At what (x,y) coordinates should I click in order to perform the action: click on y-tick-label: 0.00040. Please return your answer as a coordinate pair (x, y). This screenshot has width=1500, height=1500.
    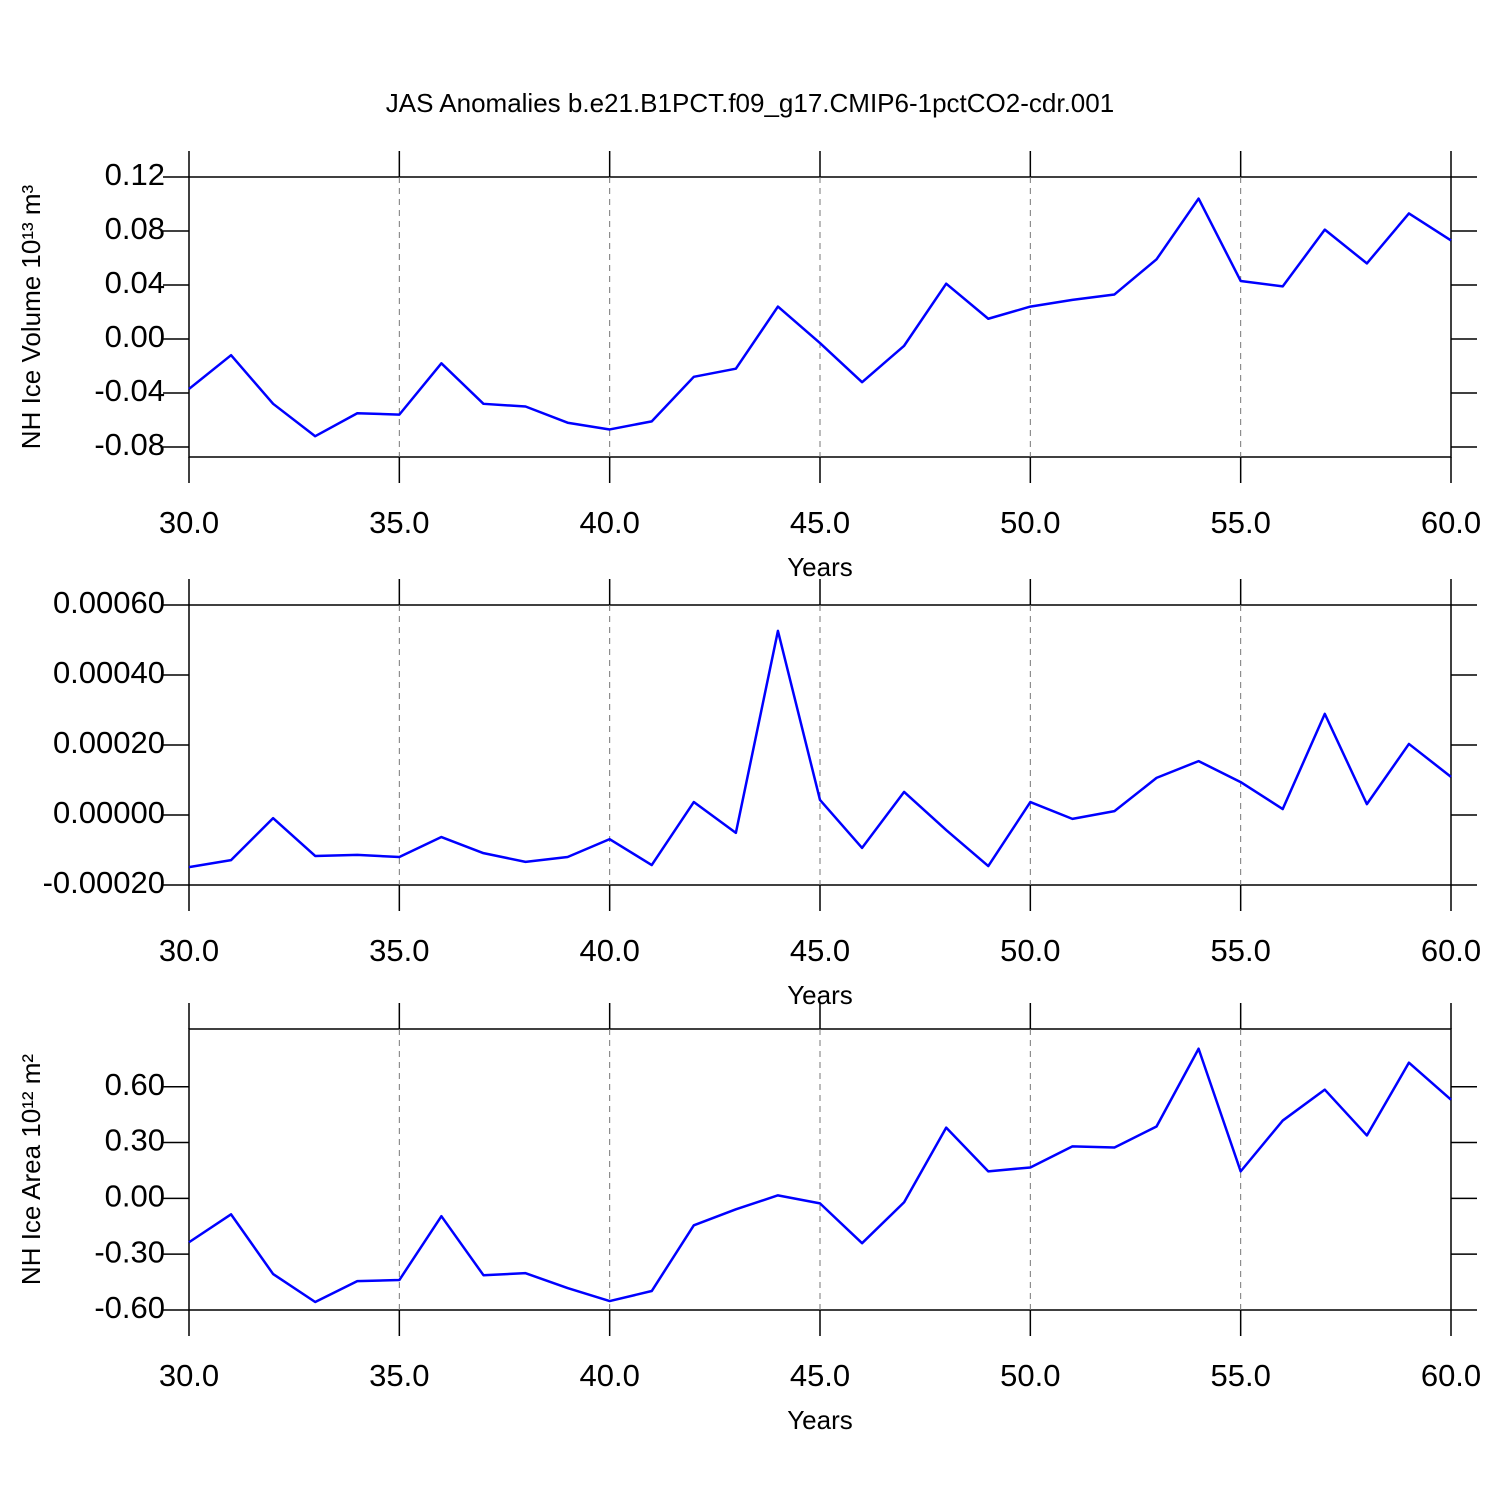
    Looking at the image, I should click on (109, 672).